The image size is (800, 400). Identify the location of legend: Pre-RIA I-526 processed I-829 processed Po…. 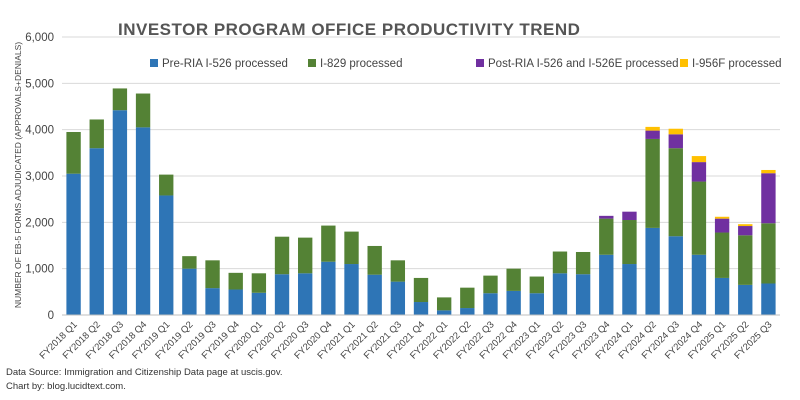
(466, 64).